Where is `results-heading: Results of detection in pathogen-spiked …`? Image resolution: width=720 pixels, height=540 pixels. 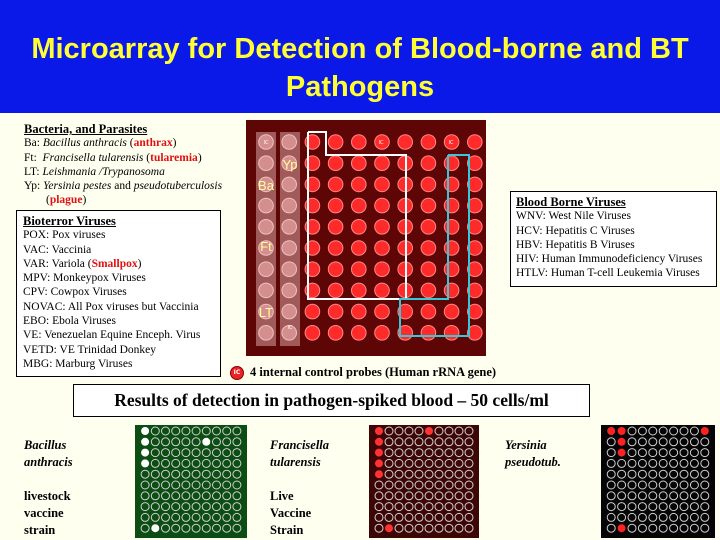
results-heading: Results of detection in pathogen-spiked … is located at coordinates (331, 400).